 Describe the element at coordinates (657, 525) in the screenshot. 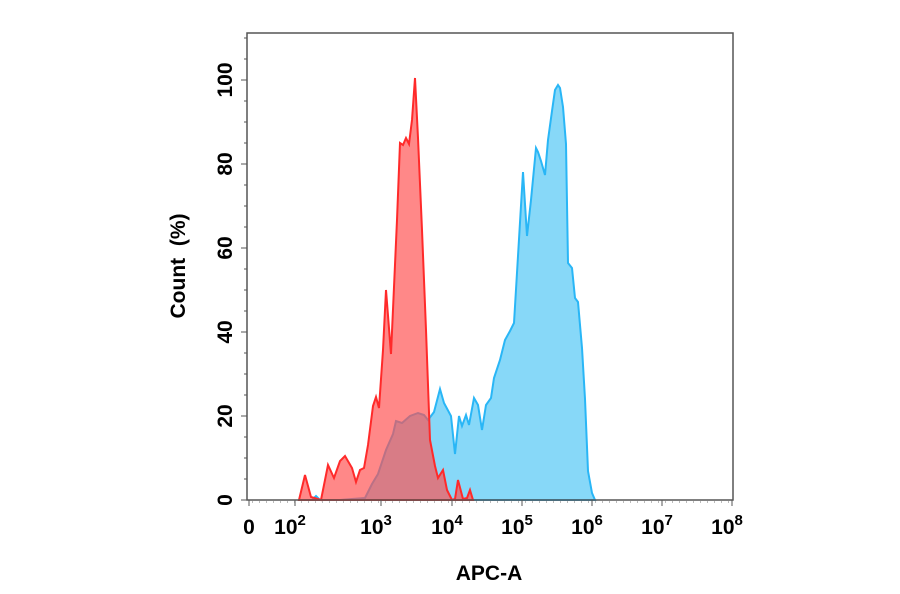

I see `x-tick-1e7: 10⁷` at that location.